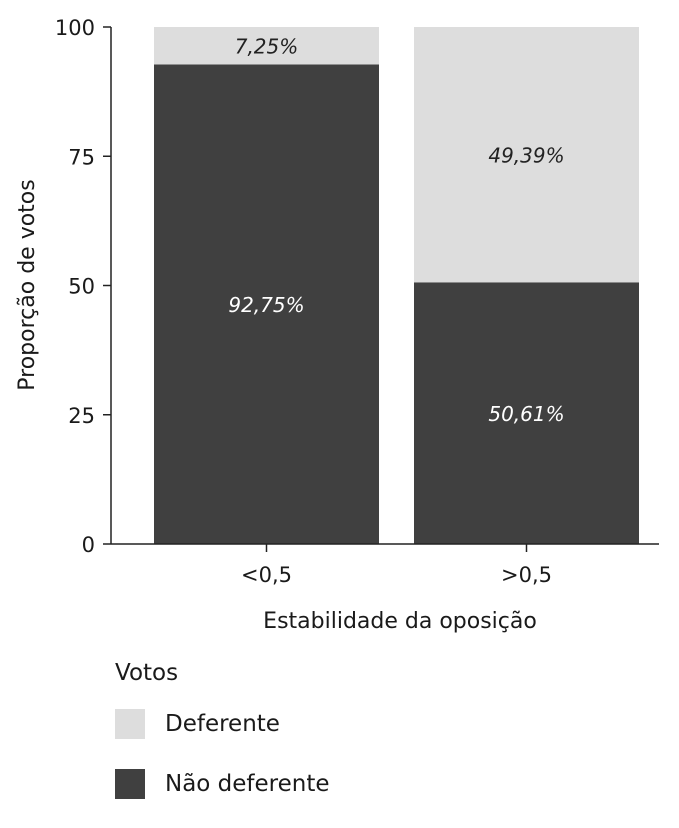  What do you see at coordinates (266, 575) in the screenshot?
I see `x-tick-label: <0,5` at bounding box center [266, 575].